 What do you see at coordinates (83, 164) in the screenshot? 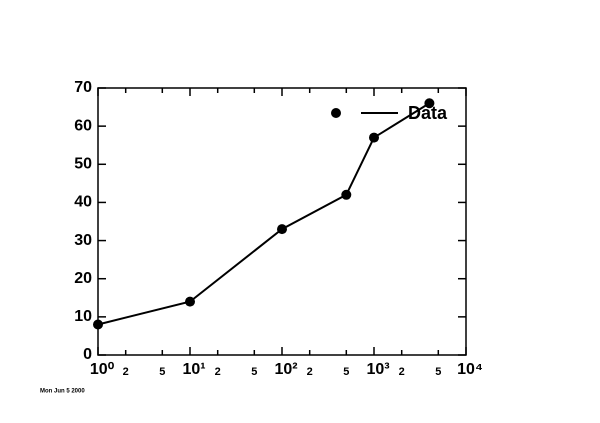
I see `y-tick-label: 50` at bounding box center [83, 164].